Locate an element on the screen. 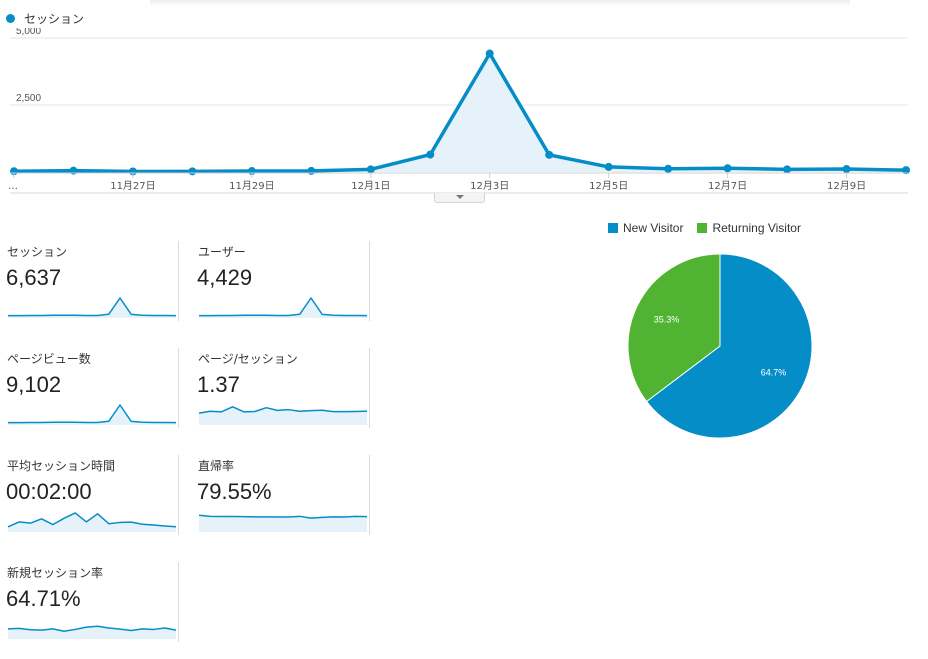  legend-swatch-new is located at coordinates (613, 228).